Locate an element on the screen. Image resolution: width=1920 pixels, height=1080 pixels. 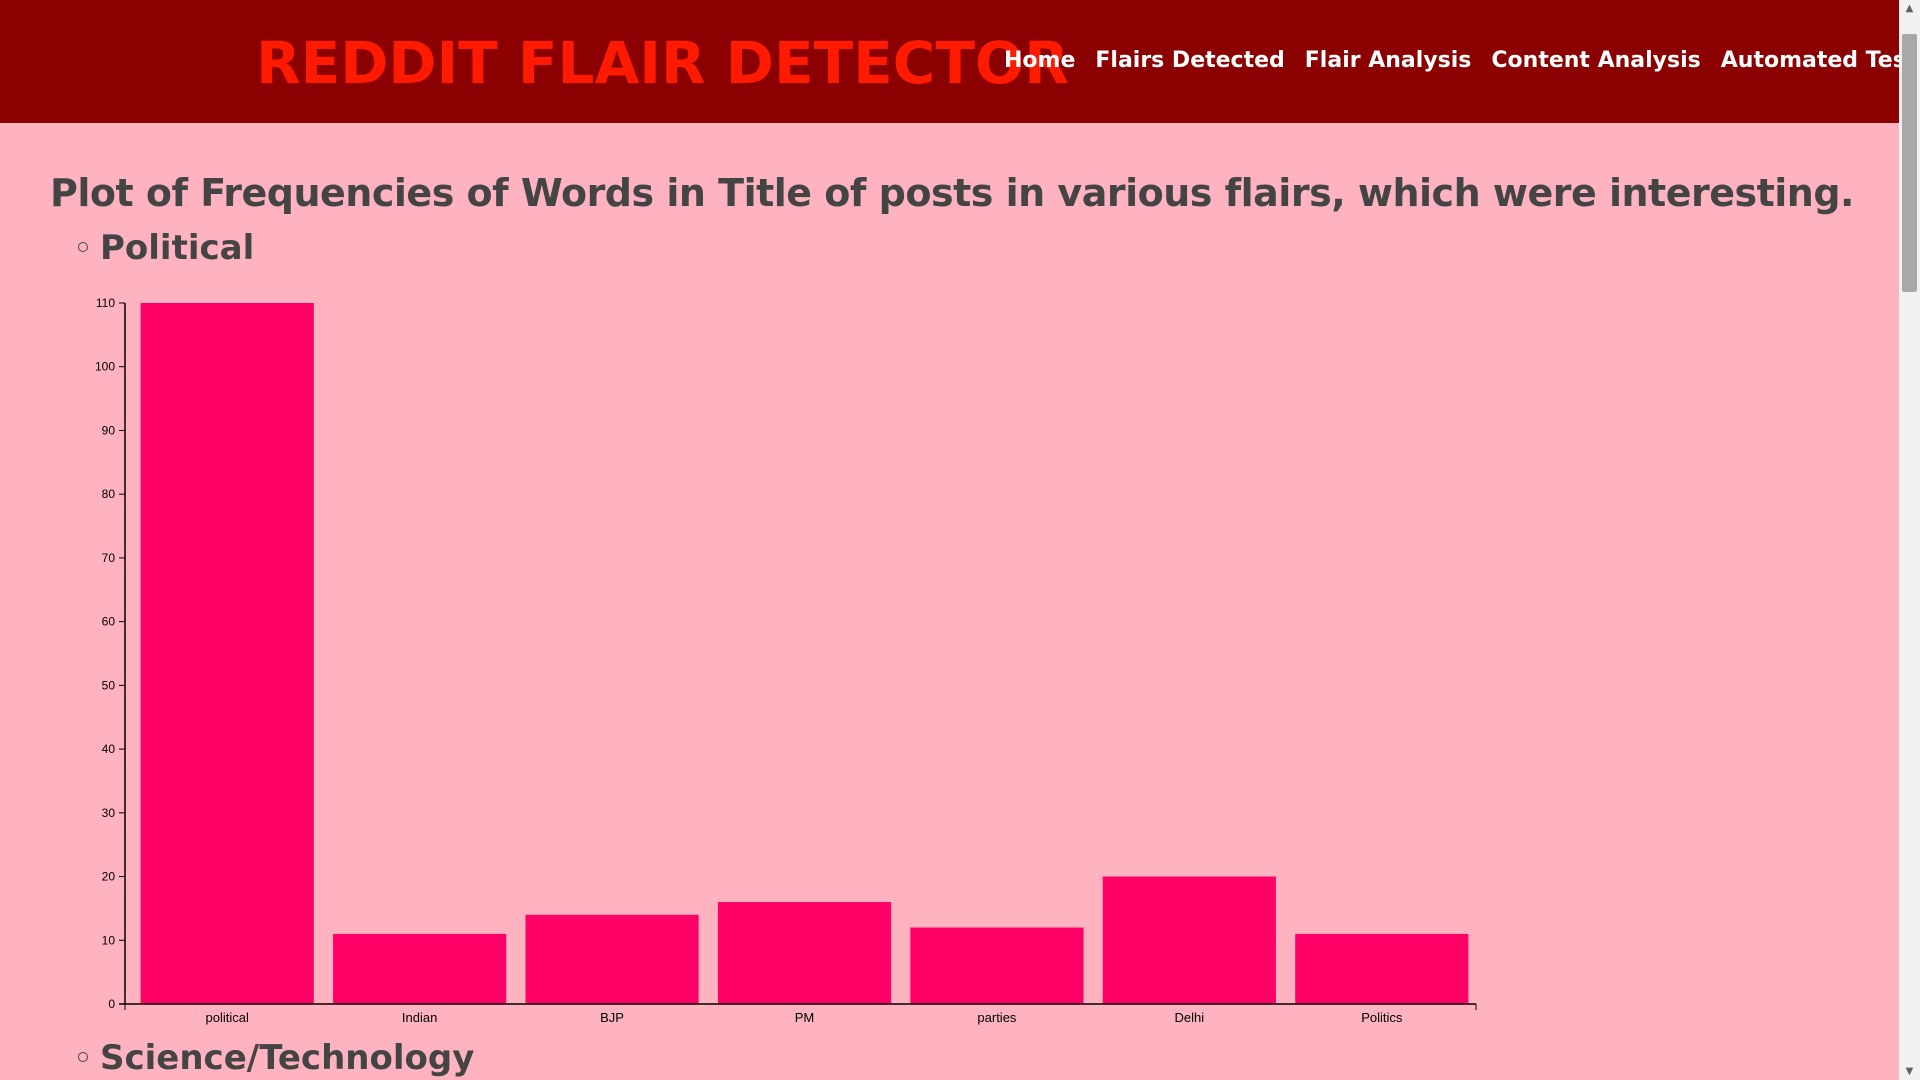
section-science-technology: Science/Technology is located at coordinates (276, 1058).